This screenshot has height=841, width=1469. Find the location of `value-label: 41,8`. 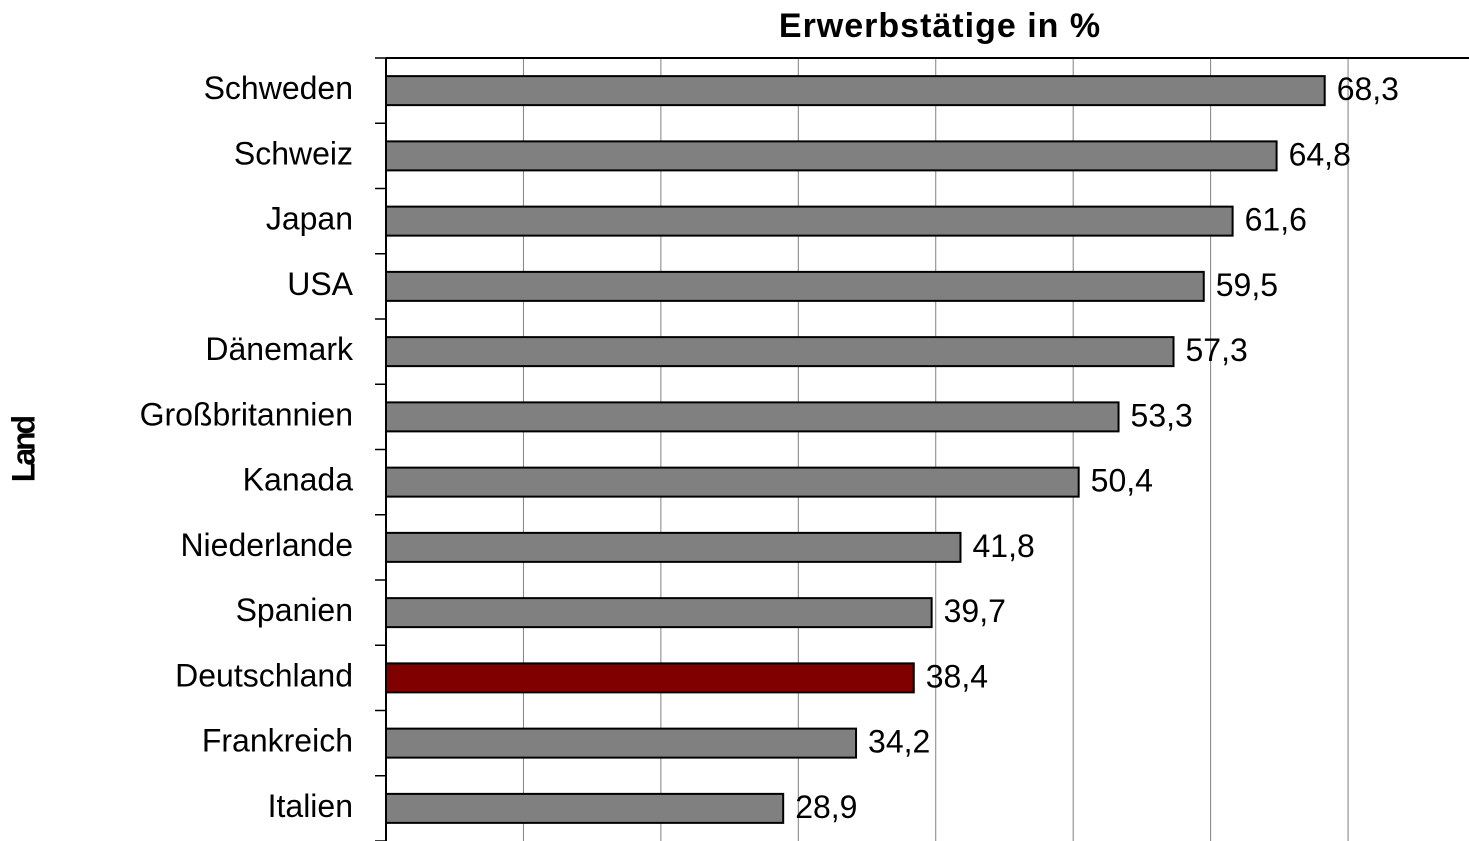

value-label: 41,8 is located at coordinates (1003, 546).